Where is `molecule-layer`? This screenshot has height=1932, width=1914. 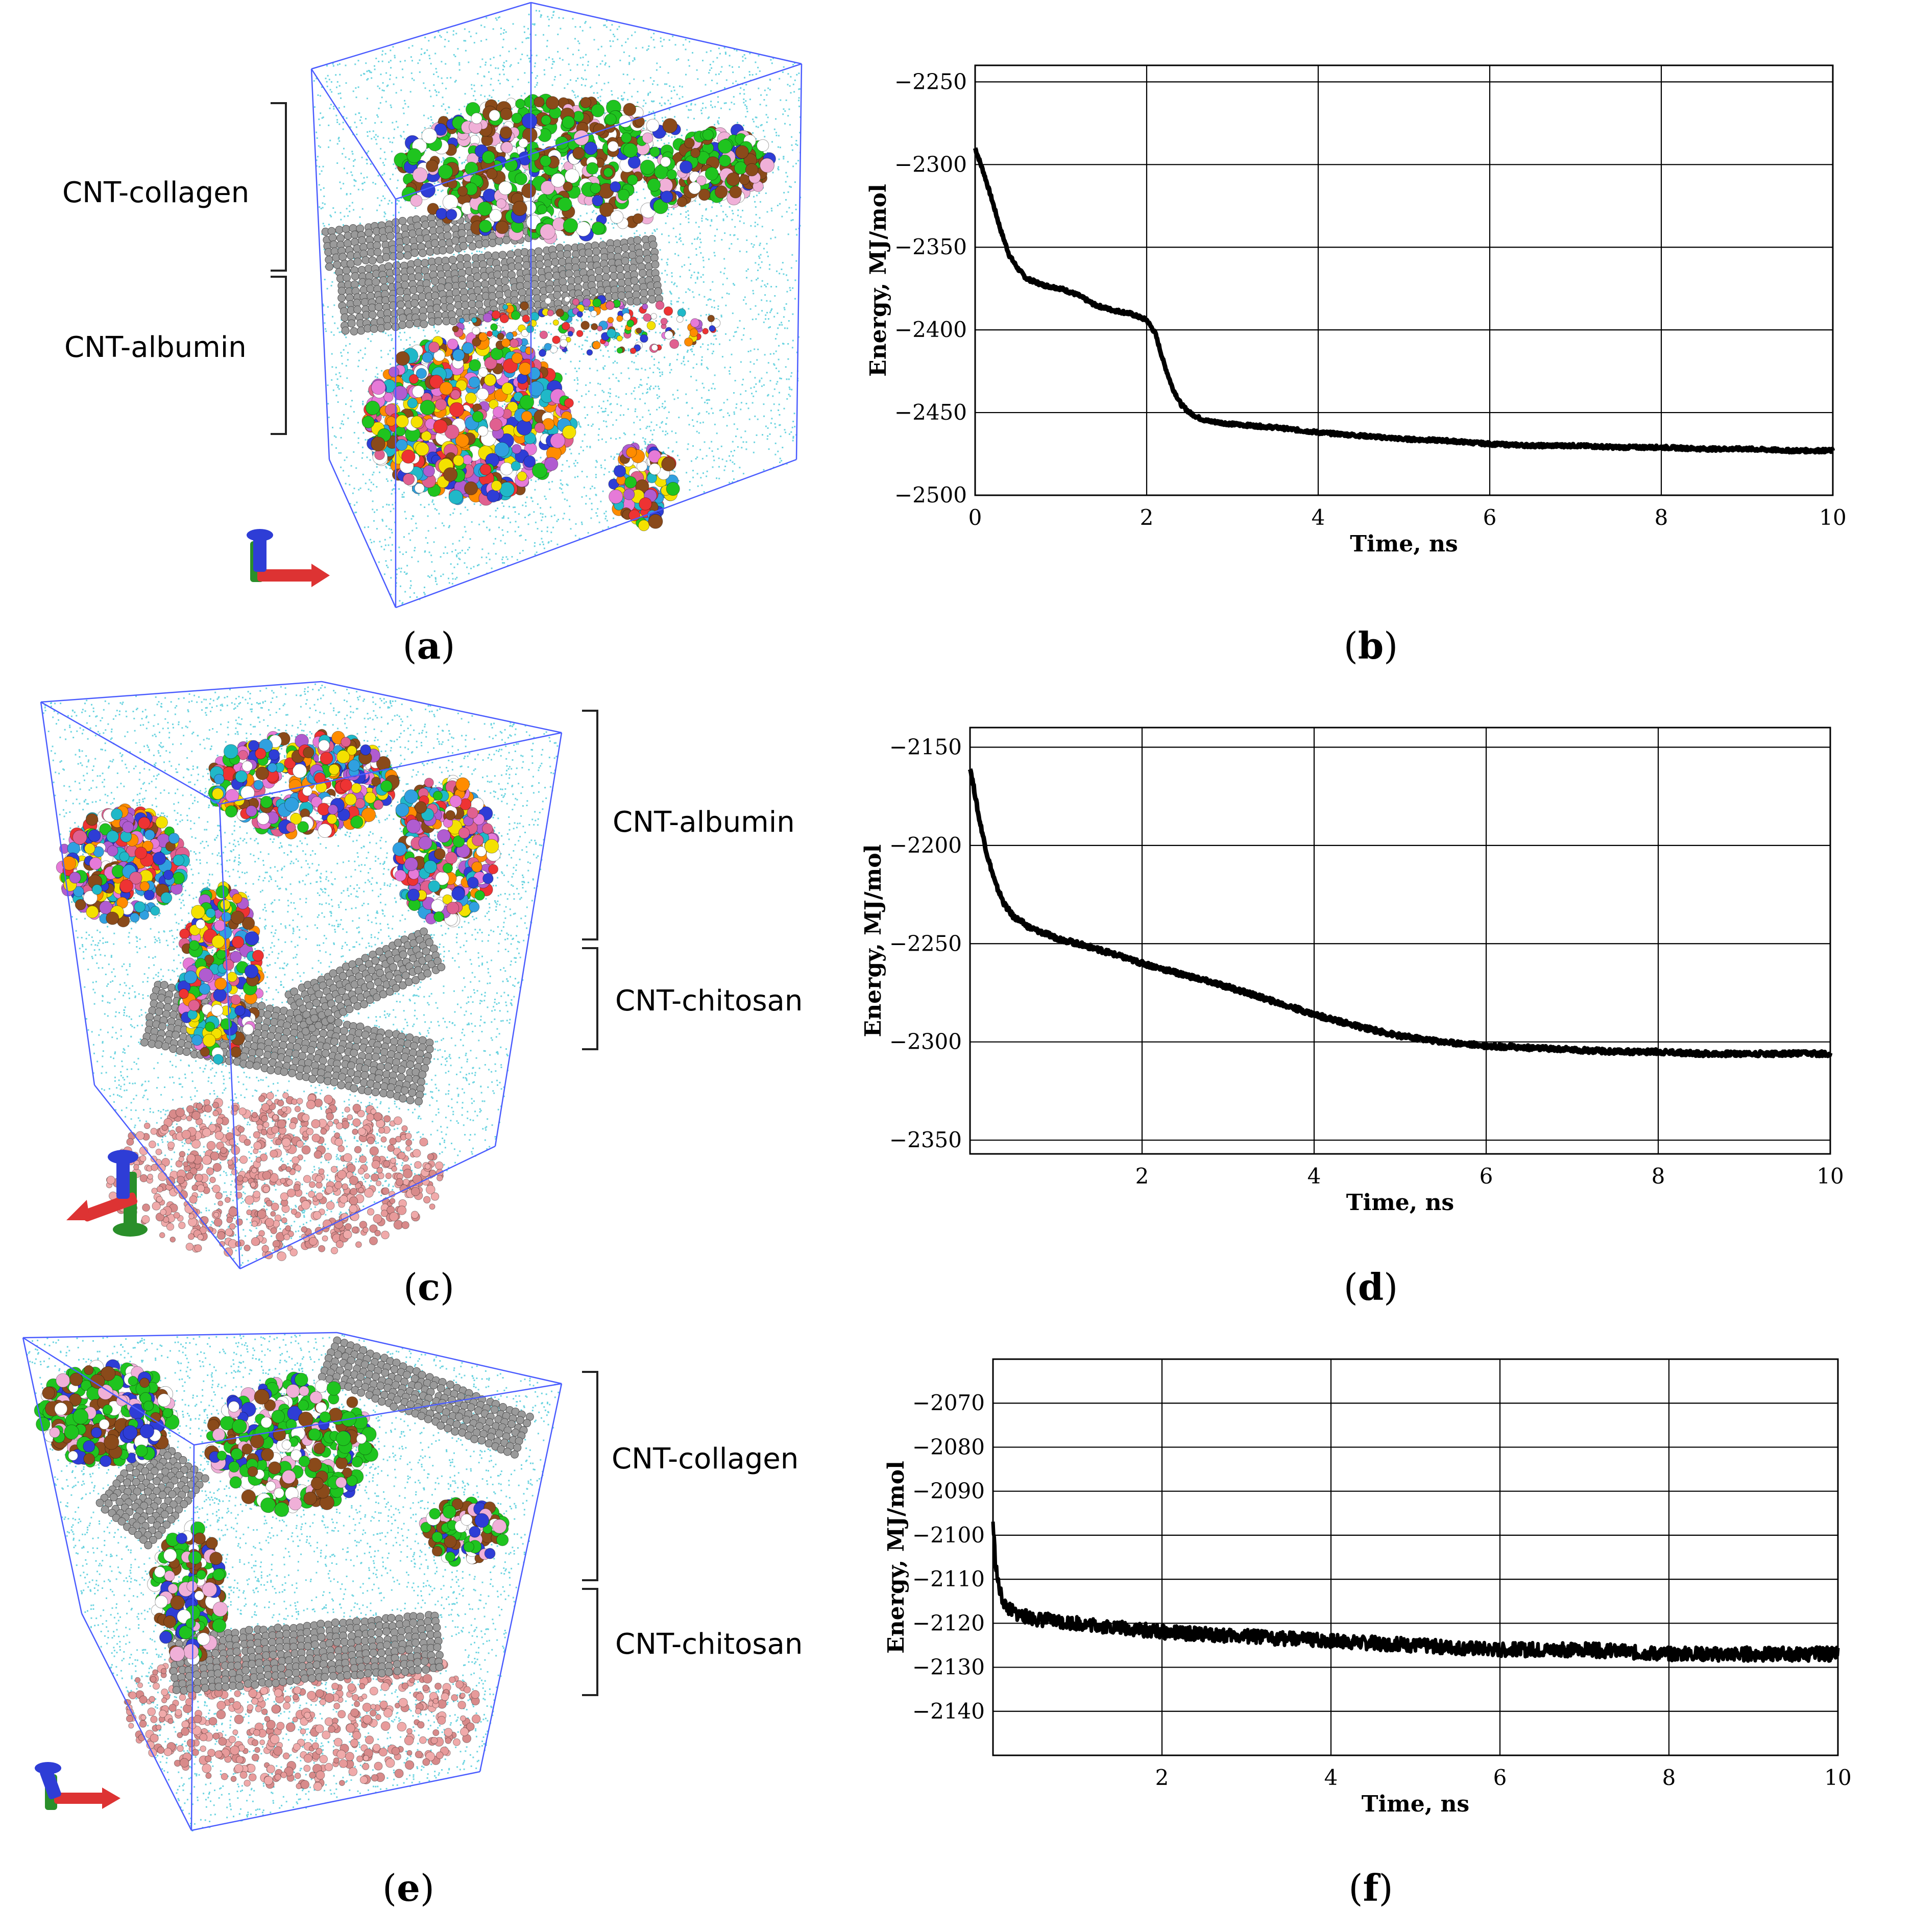
molecule-layer is located at coordinates (292, 1582).